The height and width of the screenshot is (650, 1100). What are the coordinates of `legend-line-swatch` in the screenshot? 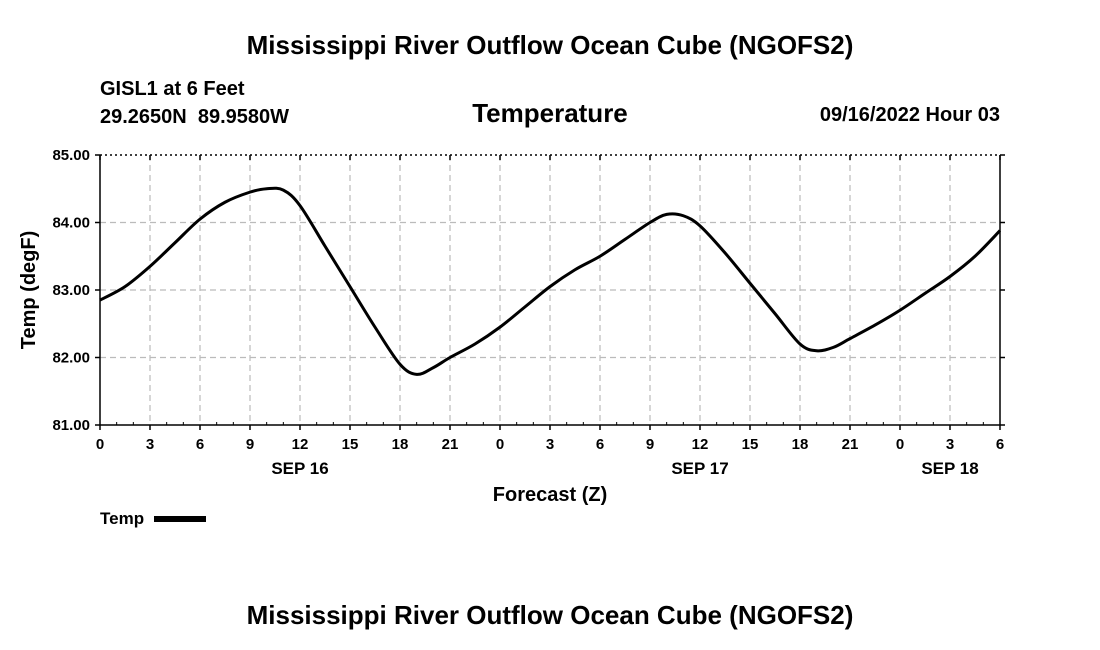 It's located at (180, 519).